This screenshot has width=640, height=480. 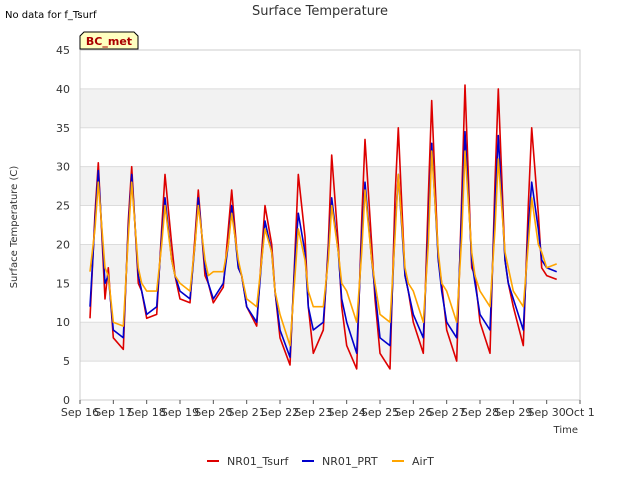 I want to click on badge: BC_met, so click(x=109, y=40).